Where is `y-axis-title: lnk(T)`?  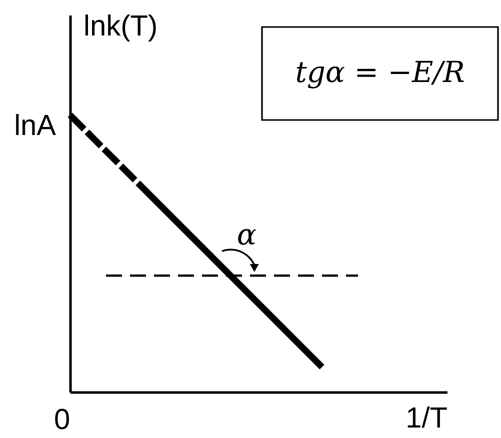
y-axis-title: lnk(T) is located at coordinates (121, 26).